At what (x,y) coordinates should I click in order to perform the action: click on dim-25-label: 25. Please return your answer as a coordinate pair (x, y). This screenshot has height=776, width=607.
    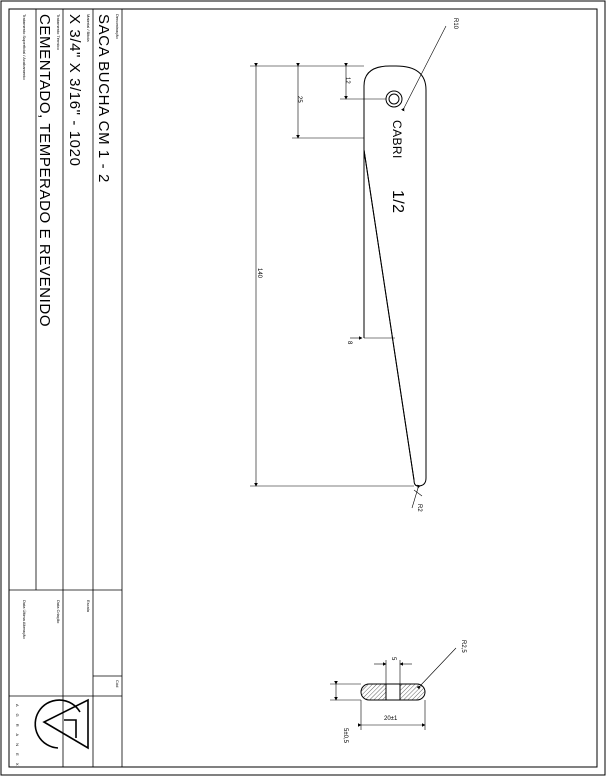
    Looking at the image, I should click on (299, 99).